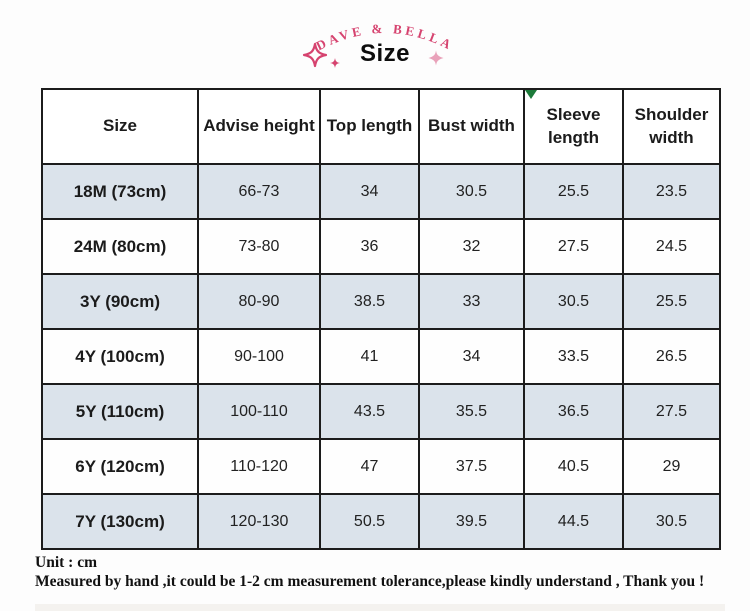 This screenshot has height=611, width=750. What do you see at coordinates (120, 521) in the screenshot?
I see `size-cell: 7Y (130cm)` at bounding box center [120, 521].